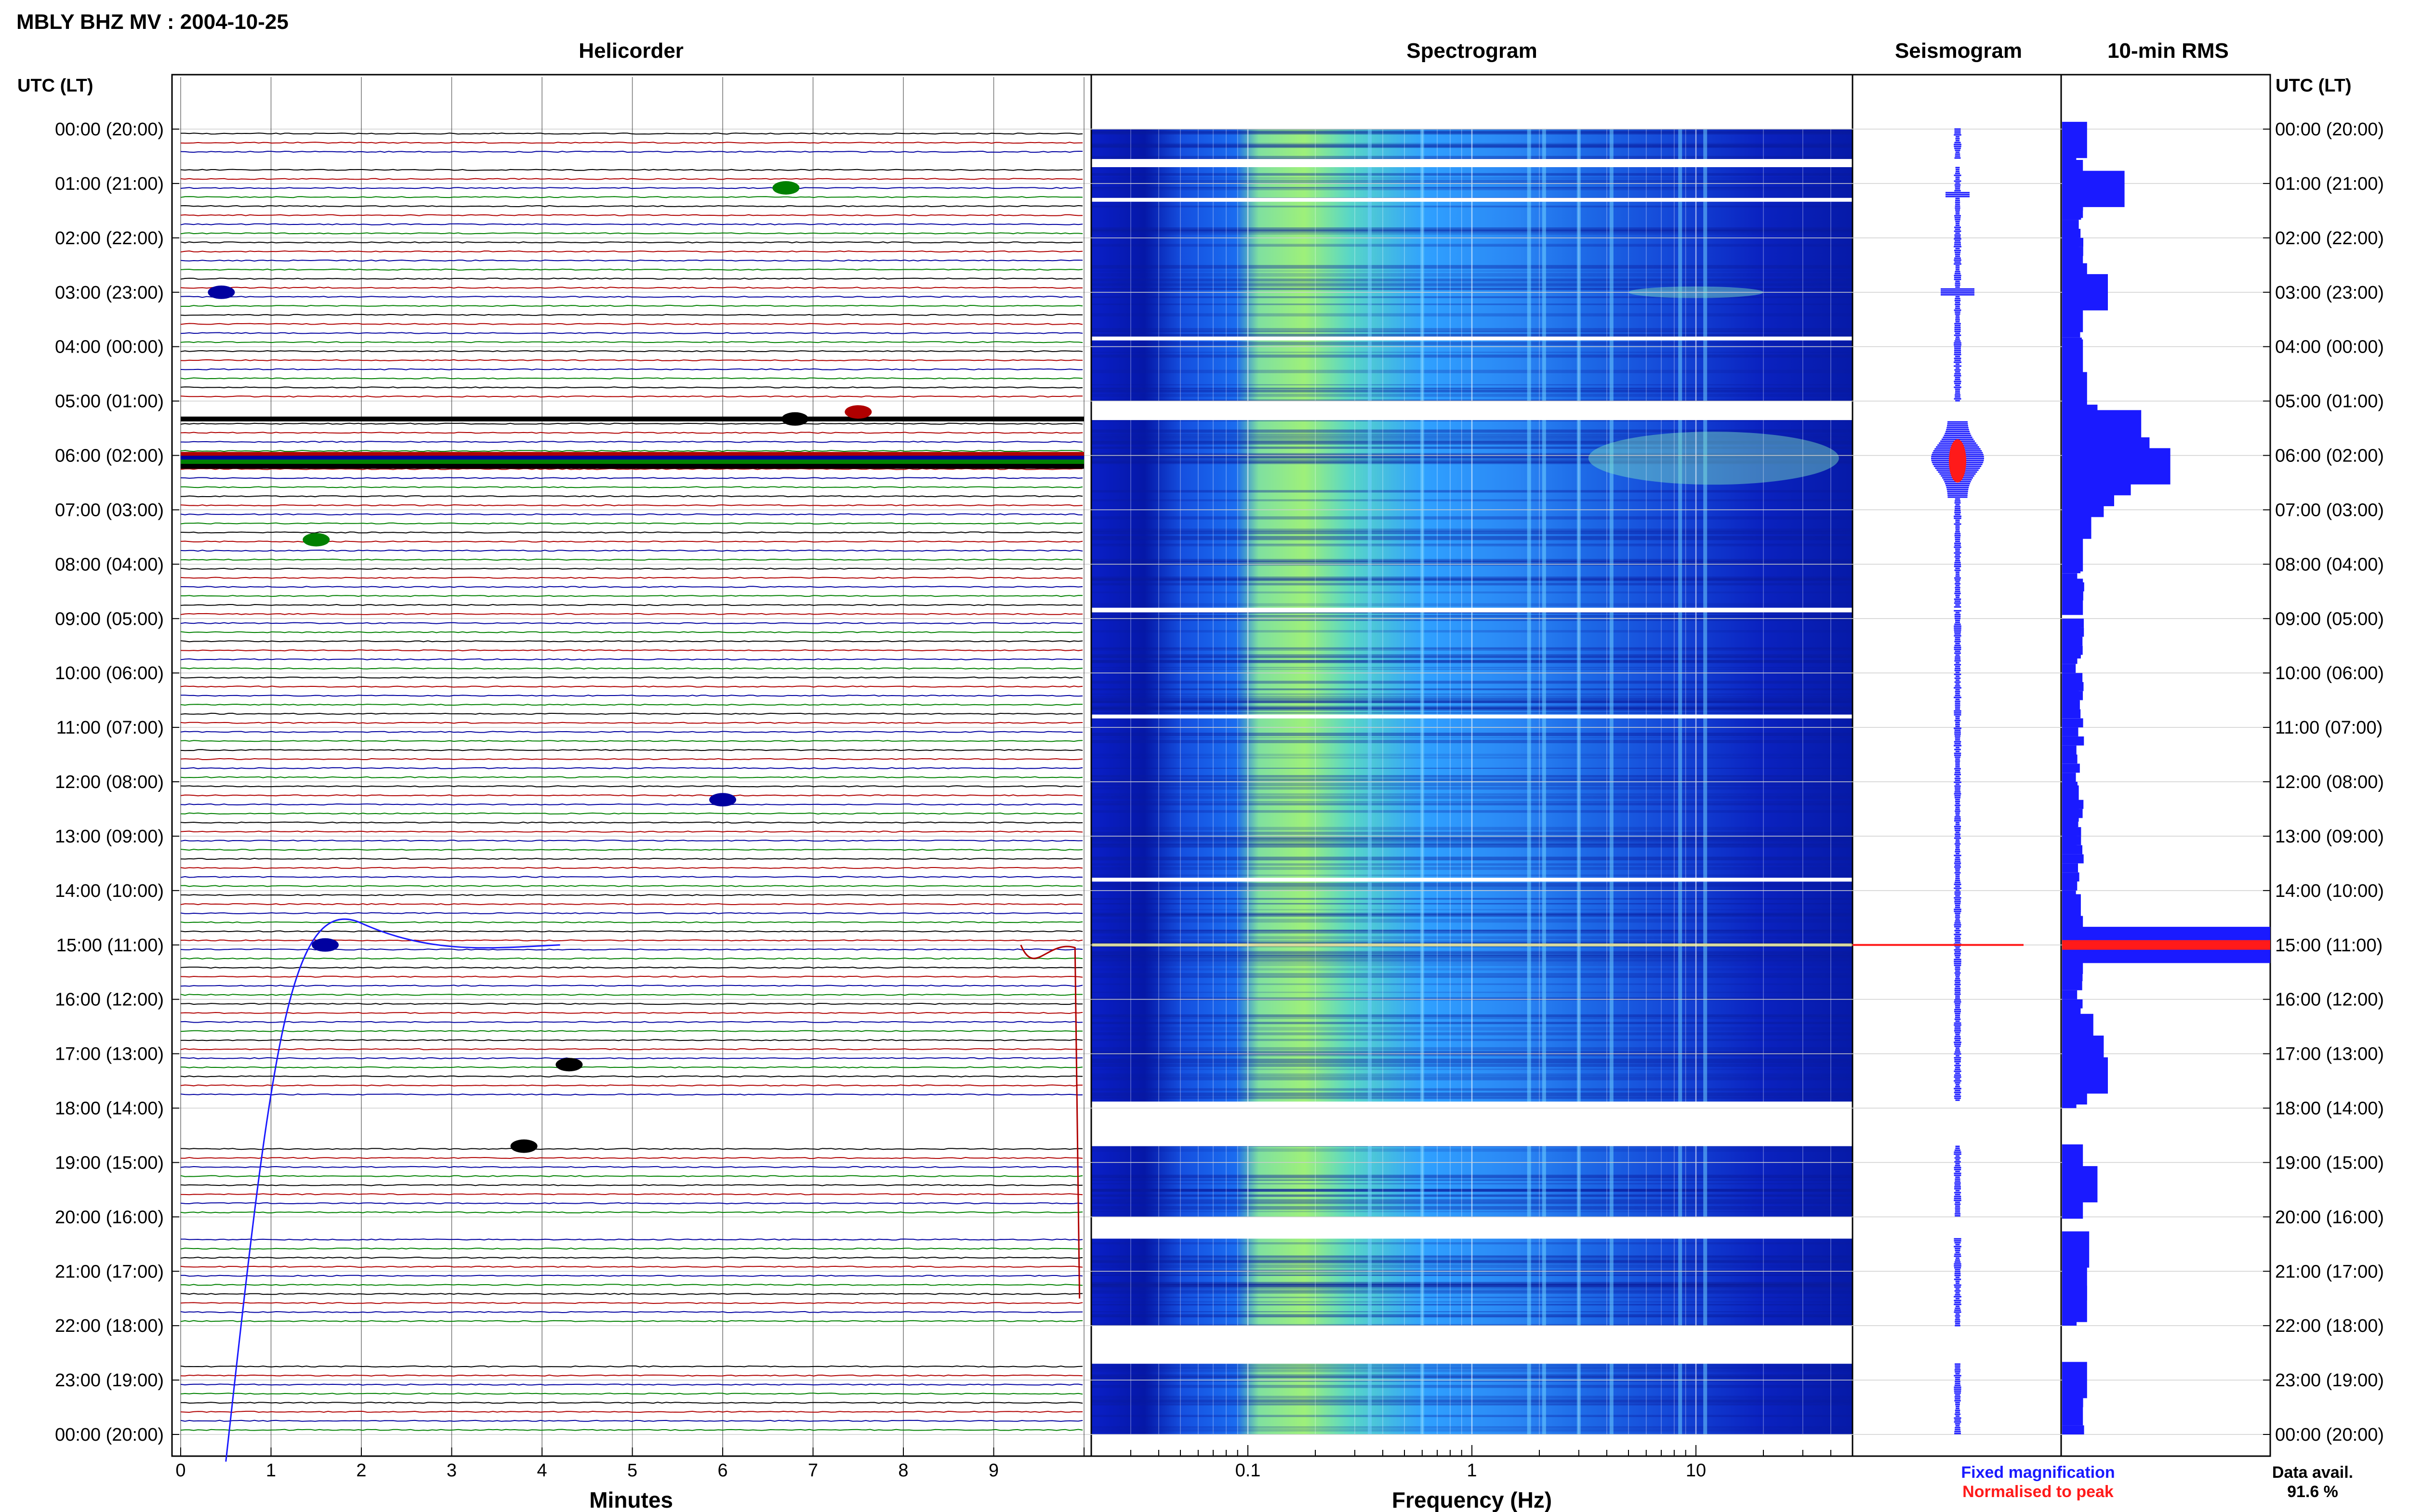 The width and height of the screenshot is (2409, 1512). I want to click on hour-label-right: 20:00 (16:00), so click(2329, 1217).